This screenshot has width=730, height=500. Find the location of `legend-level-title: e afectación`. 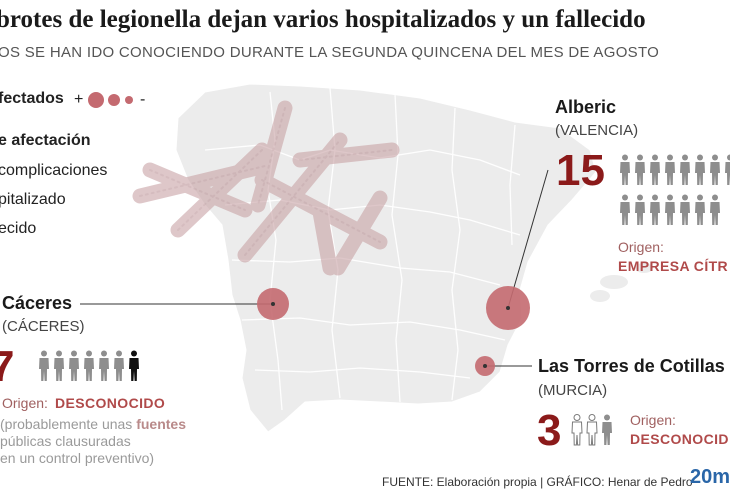

legend-level-title: e afectación is located at coordinates (45, 140).